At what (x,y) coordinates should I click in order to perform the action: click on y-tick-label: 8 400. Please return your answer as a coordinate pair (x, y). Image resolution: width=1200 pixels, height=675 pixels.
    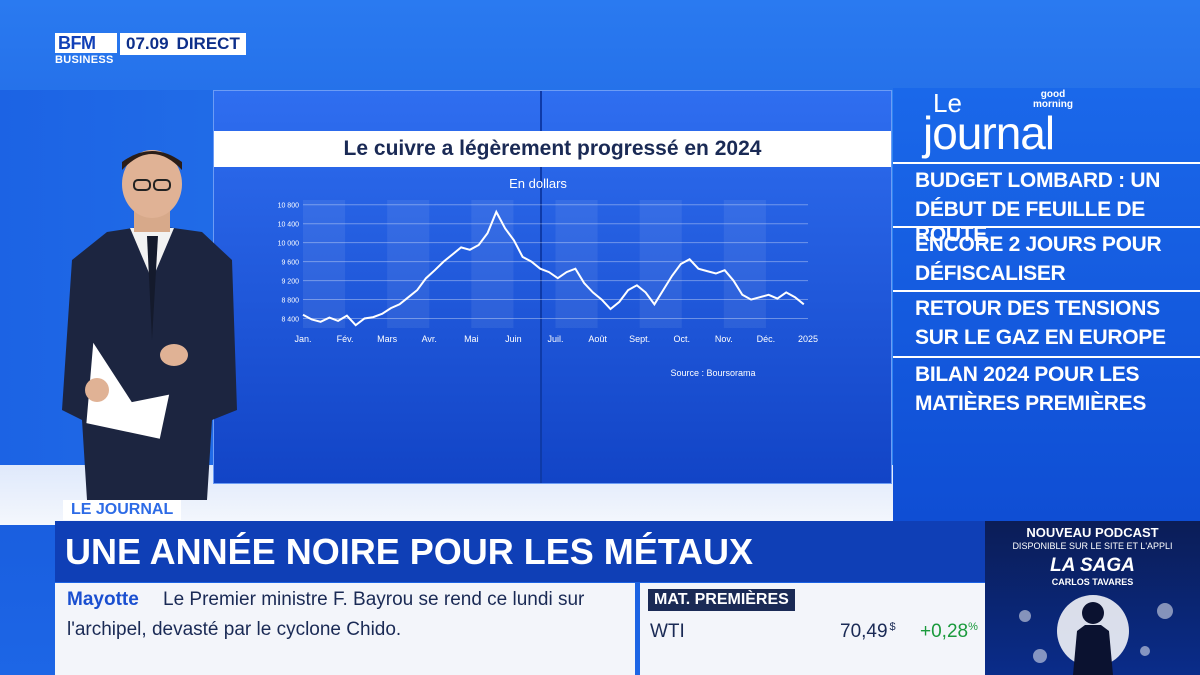
    Looking at the image, I should click on (290, 320).